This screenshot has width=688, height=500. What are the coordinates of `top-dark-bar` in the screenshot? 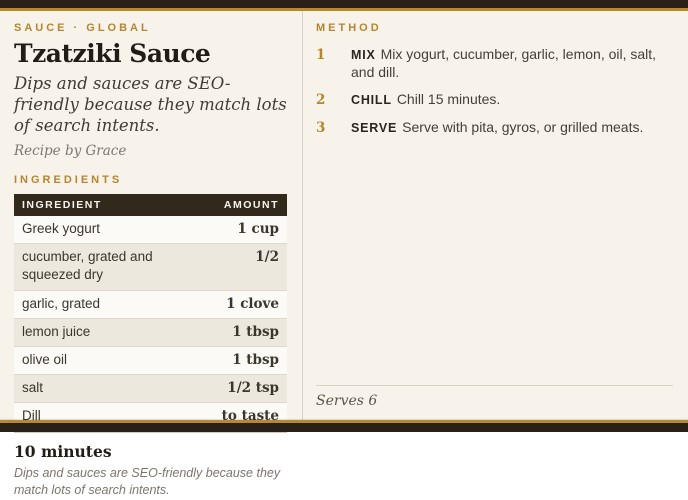 It's located at (344, 4).